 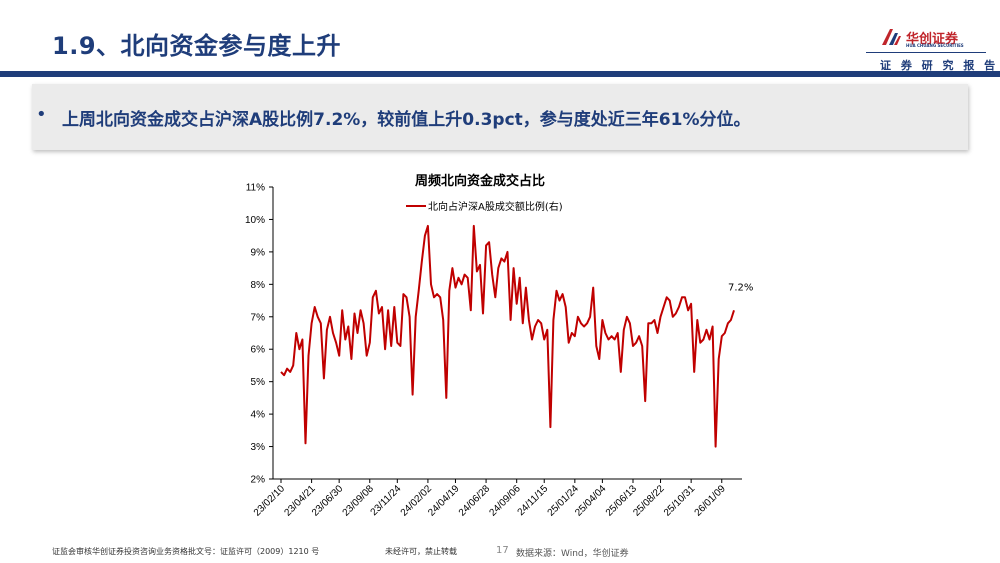 What do you see at coordinates (386, 500) in the screenshot?
I see `x-tick-label: 23/11/24` at bounding box center [386, 500].